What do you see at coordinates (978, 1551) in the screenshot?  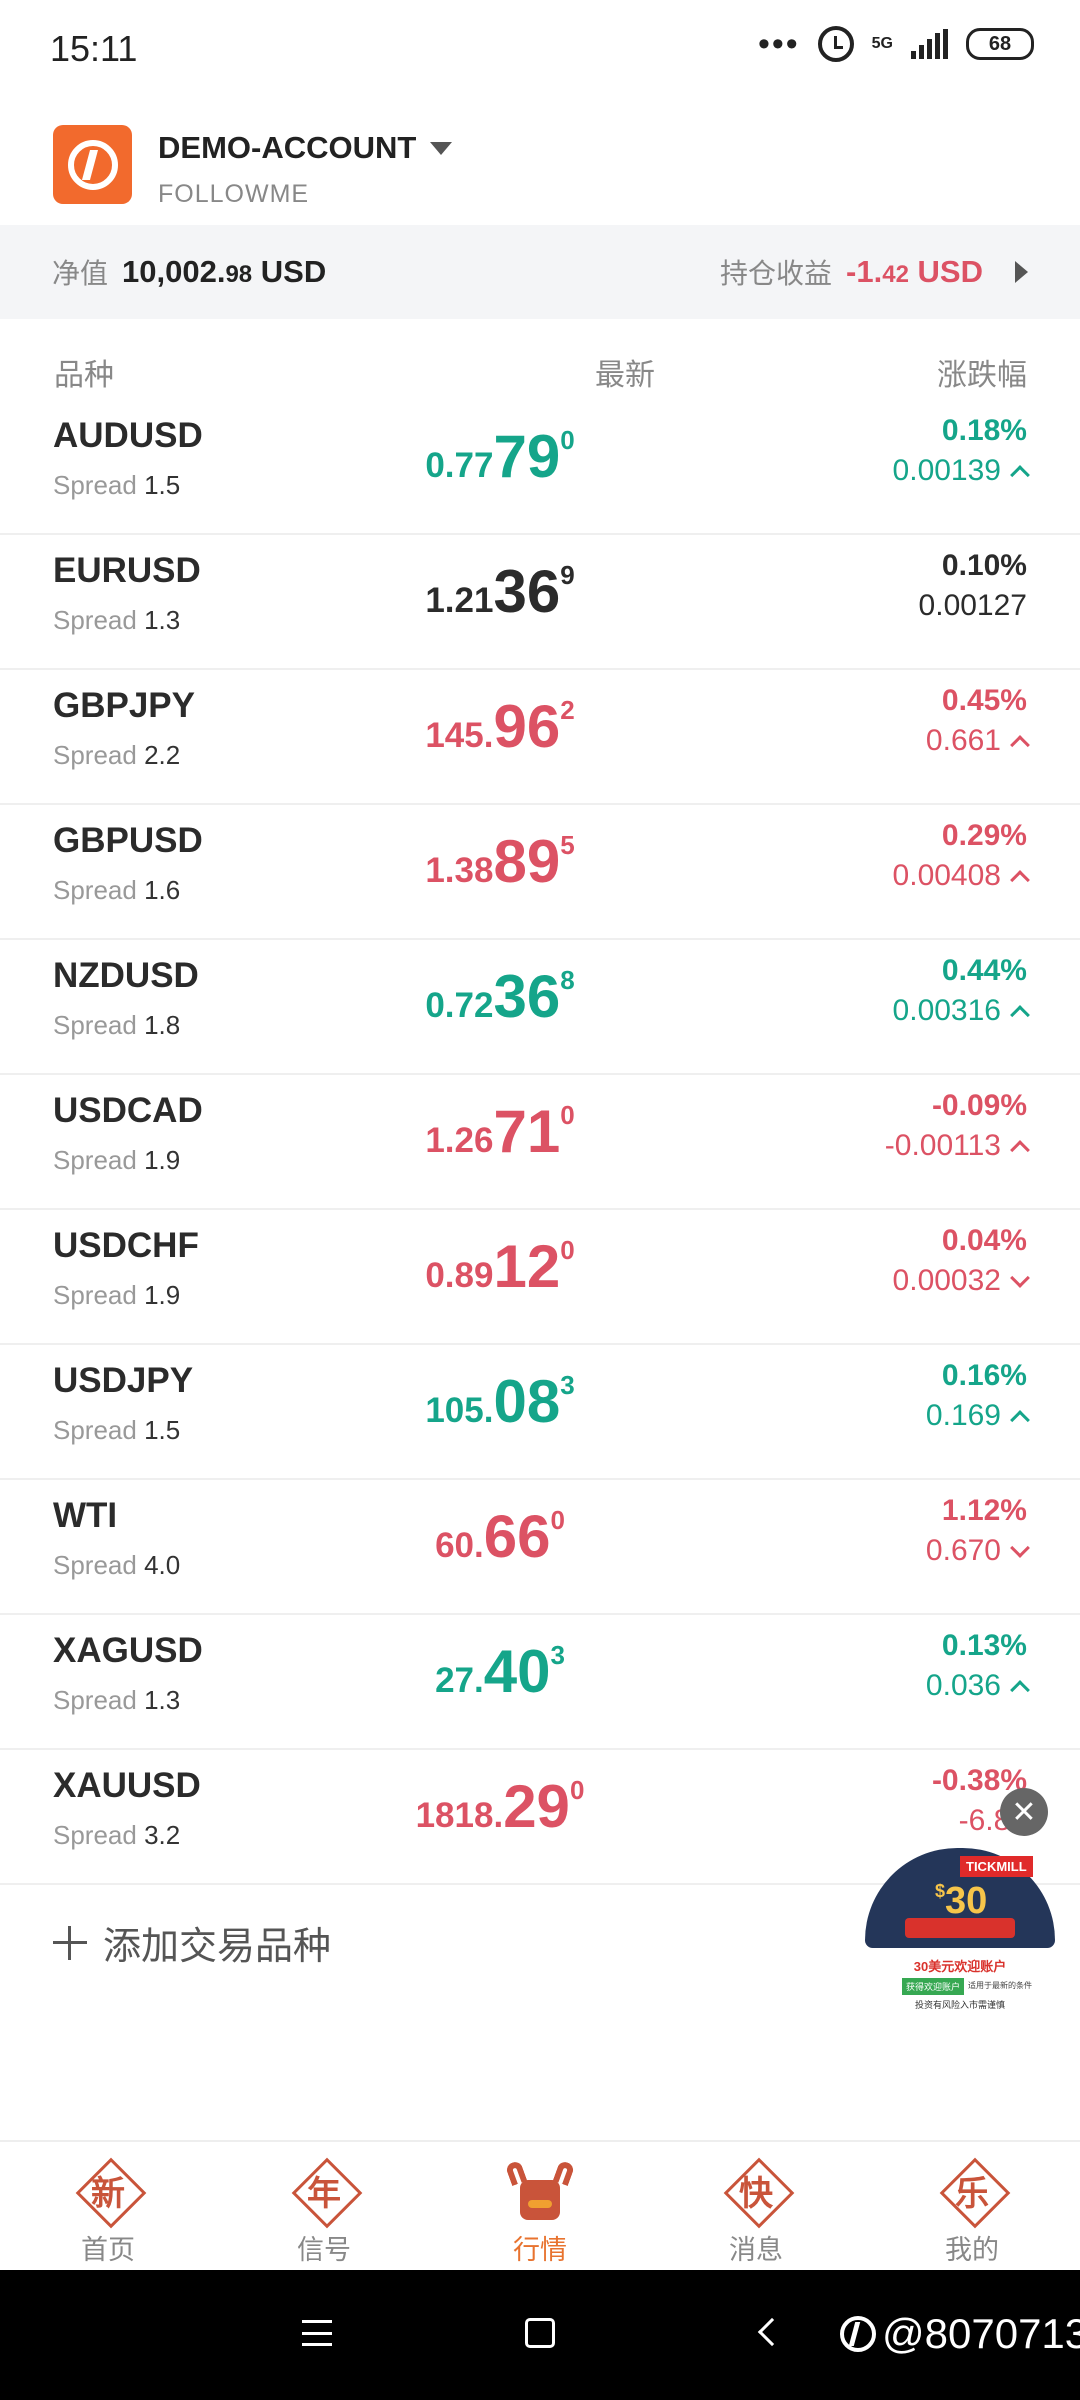 I see `change-absolute: 0.670` at bounding box center [978, 1551].